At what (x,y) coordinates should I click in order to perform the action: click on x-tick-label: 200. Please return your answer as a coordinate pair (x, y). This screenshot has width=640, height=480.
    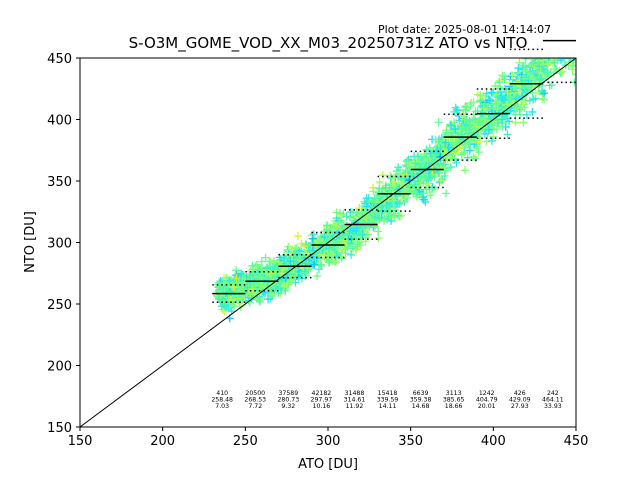
    Looking at the image, I should click on (162, 441).